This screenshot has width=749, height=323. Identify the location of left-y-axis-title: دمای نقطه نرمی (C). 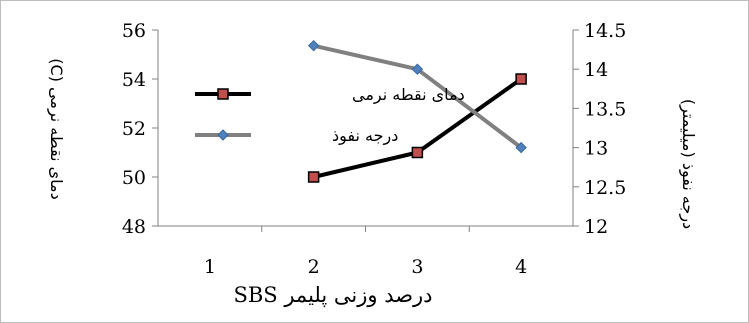
(56, 128).